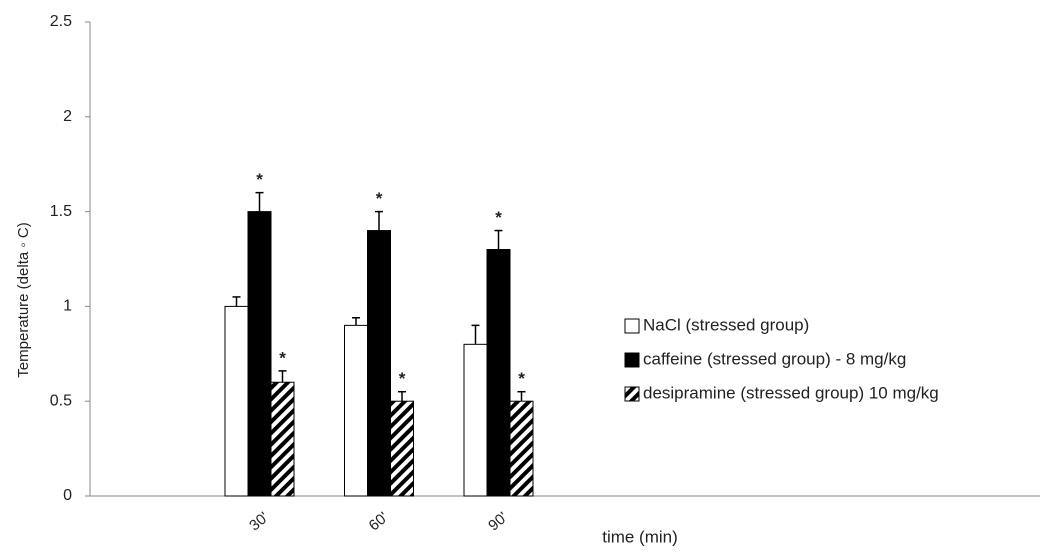 This screenshot has width=1042, height=553. What do you see at coordinates (67, 116) in the screenshot?
I see `y-tick-label: 2` at bounding box center [67, 116].